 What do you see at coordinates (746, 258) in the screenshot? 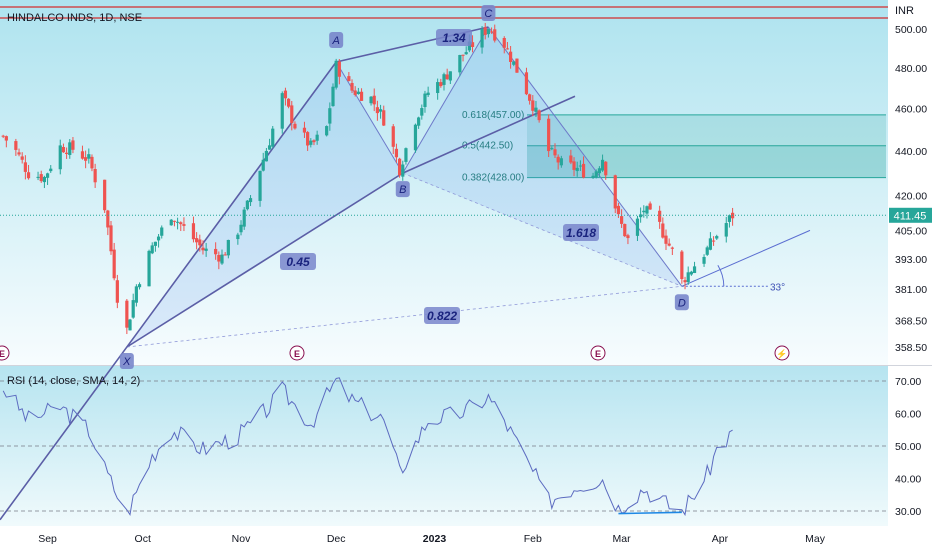
I see `d-trendline` at bounding box center [746, 258].